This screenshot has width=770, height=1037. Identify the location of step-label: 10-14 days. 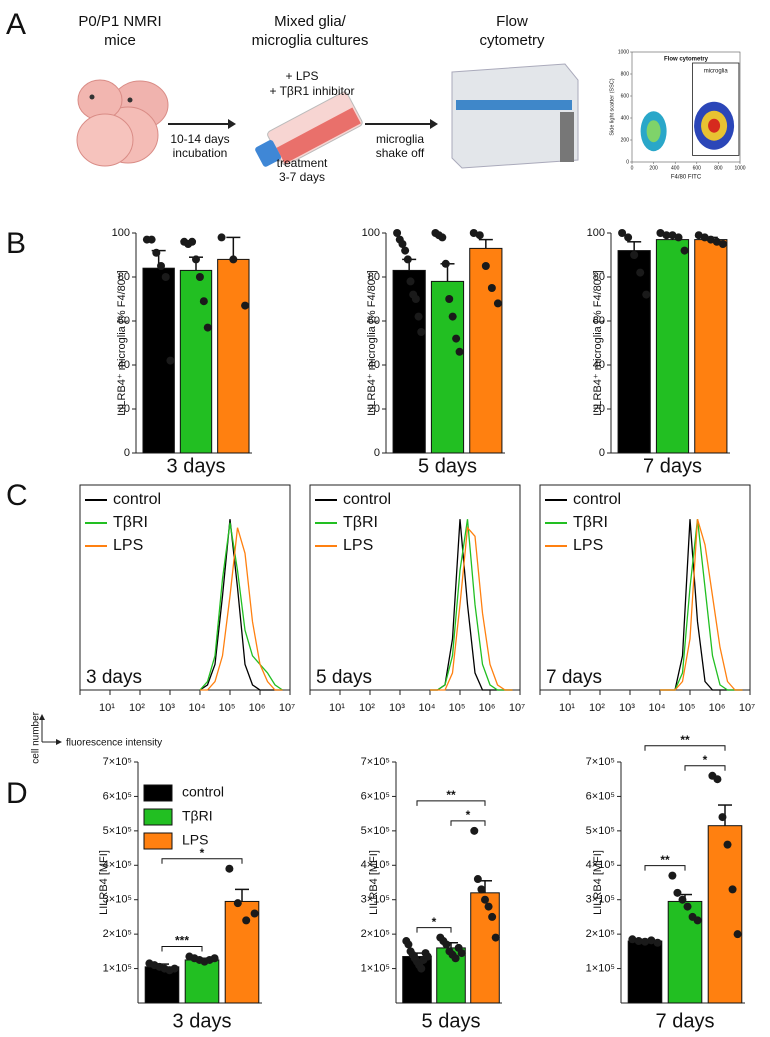
(199, 139).